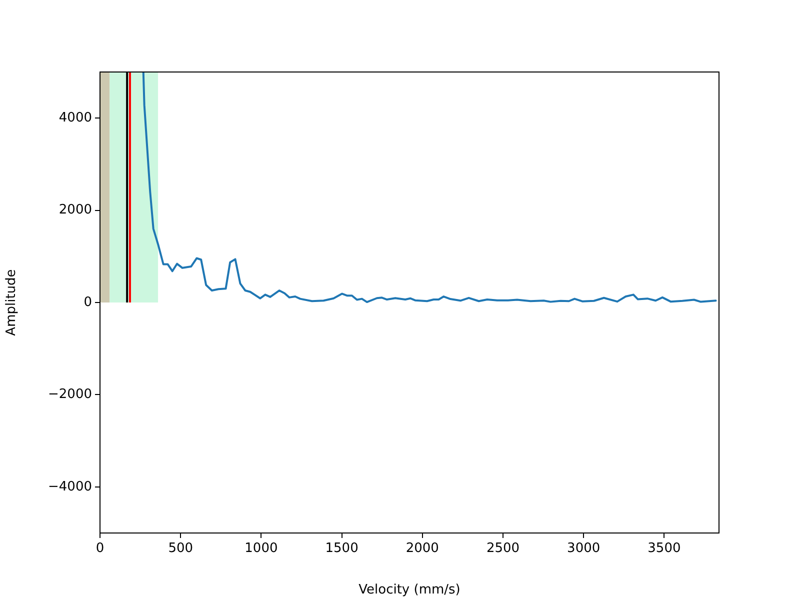  Describe the element at coordinates (181, 548) in the screenshot. I see `x-tick-label: 500` at that location.